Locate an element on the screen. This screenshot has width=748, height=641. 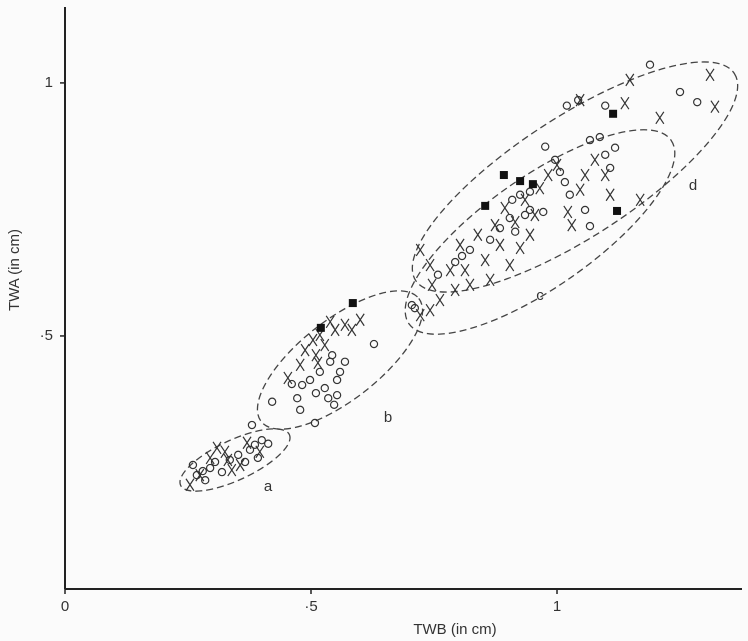
y-axis-label: TWA (in cm) is located at coordinates (14, 270).